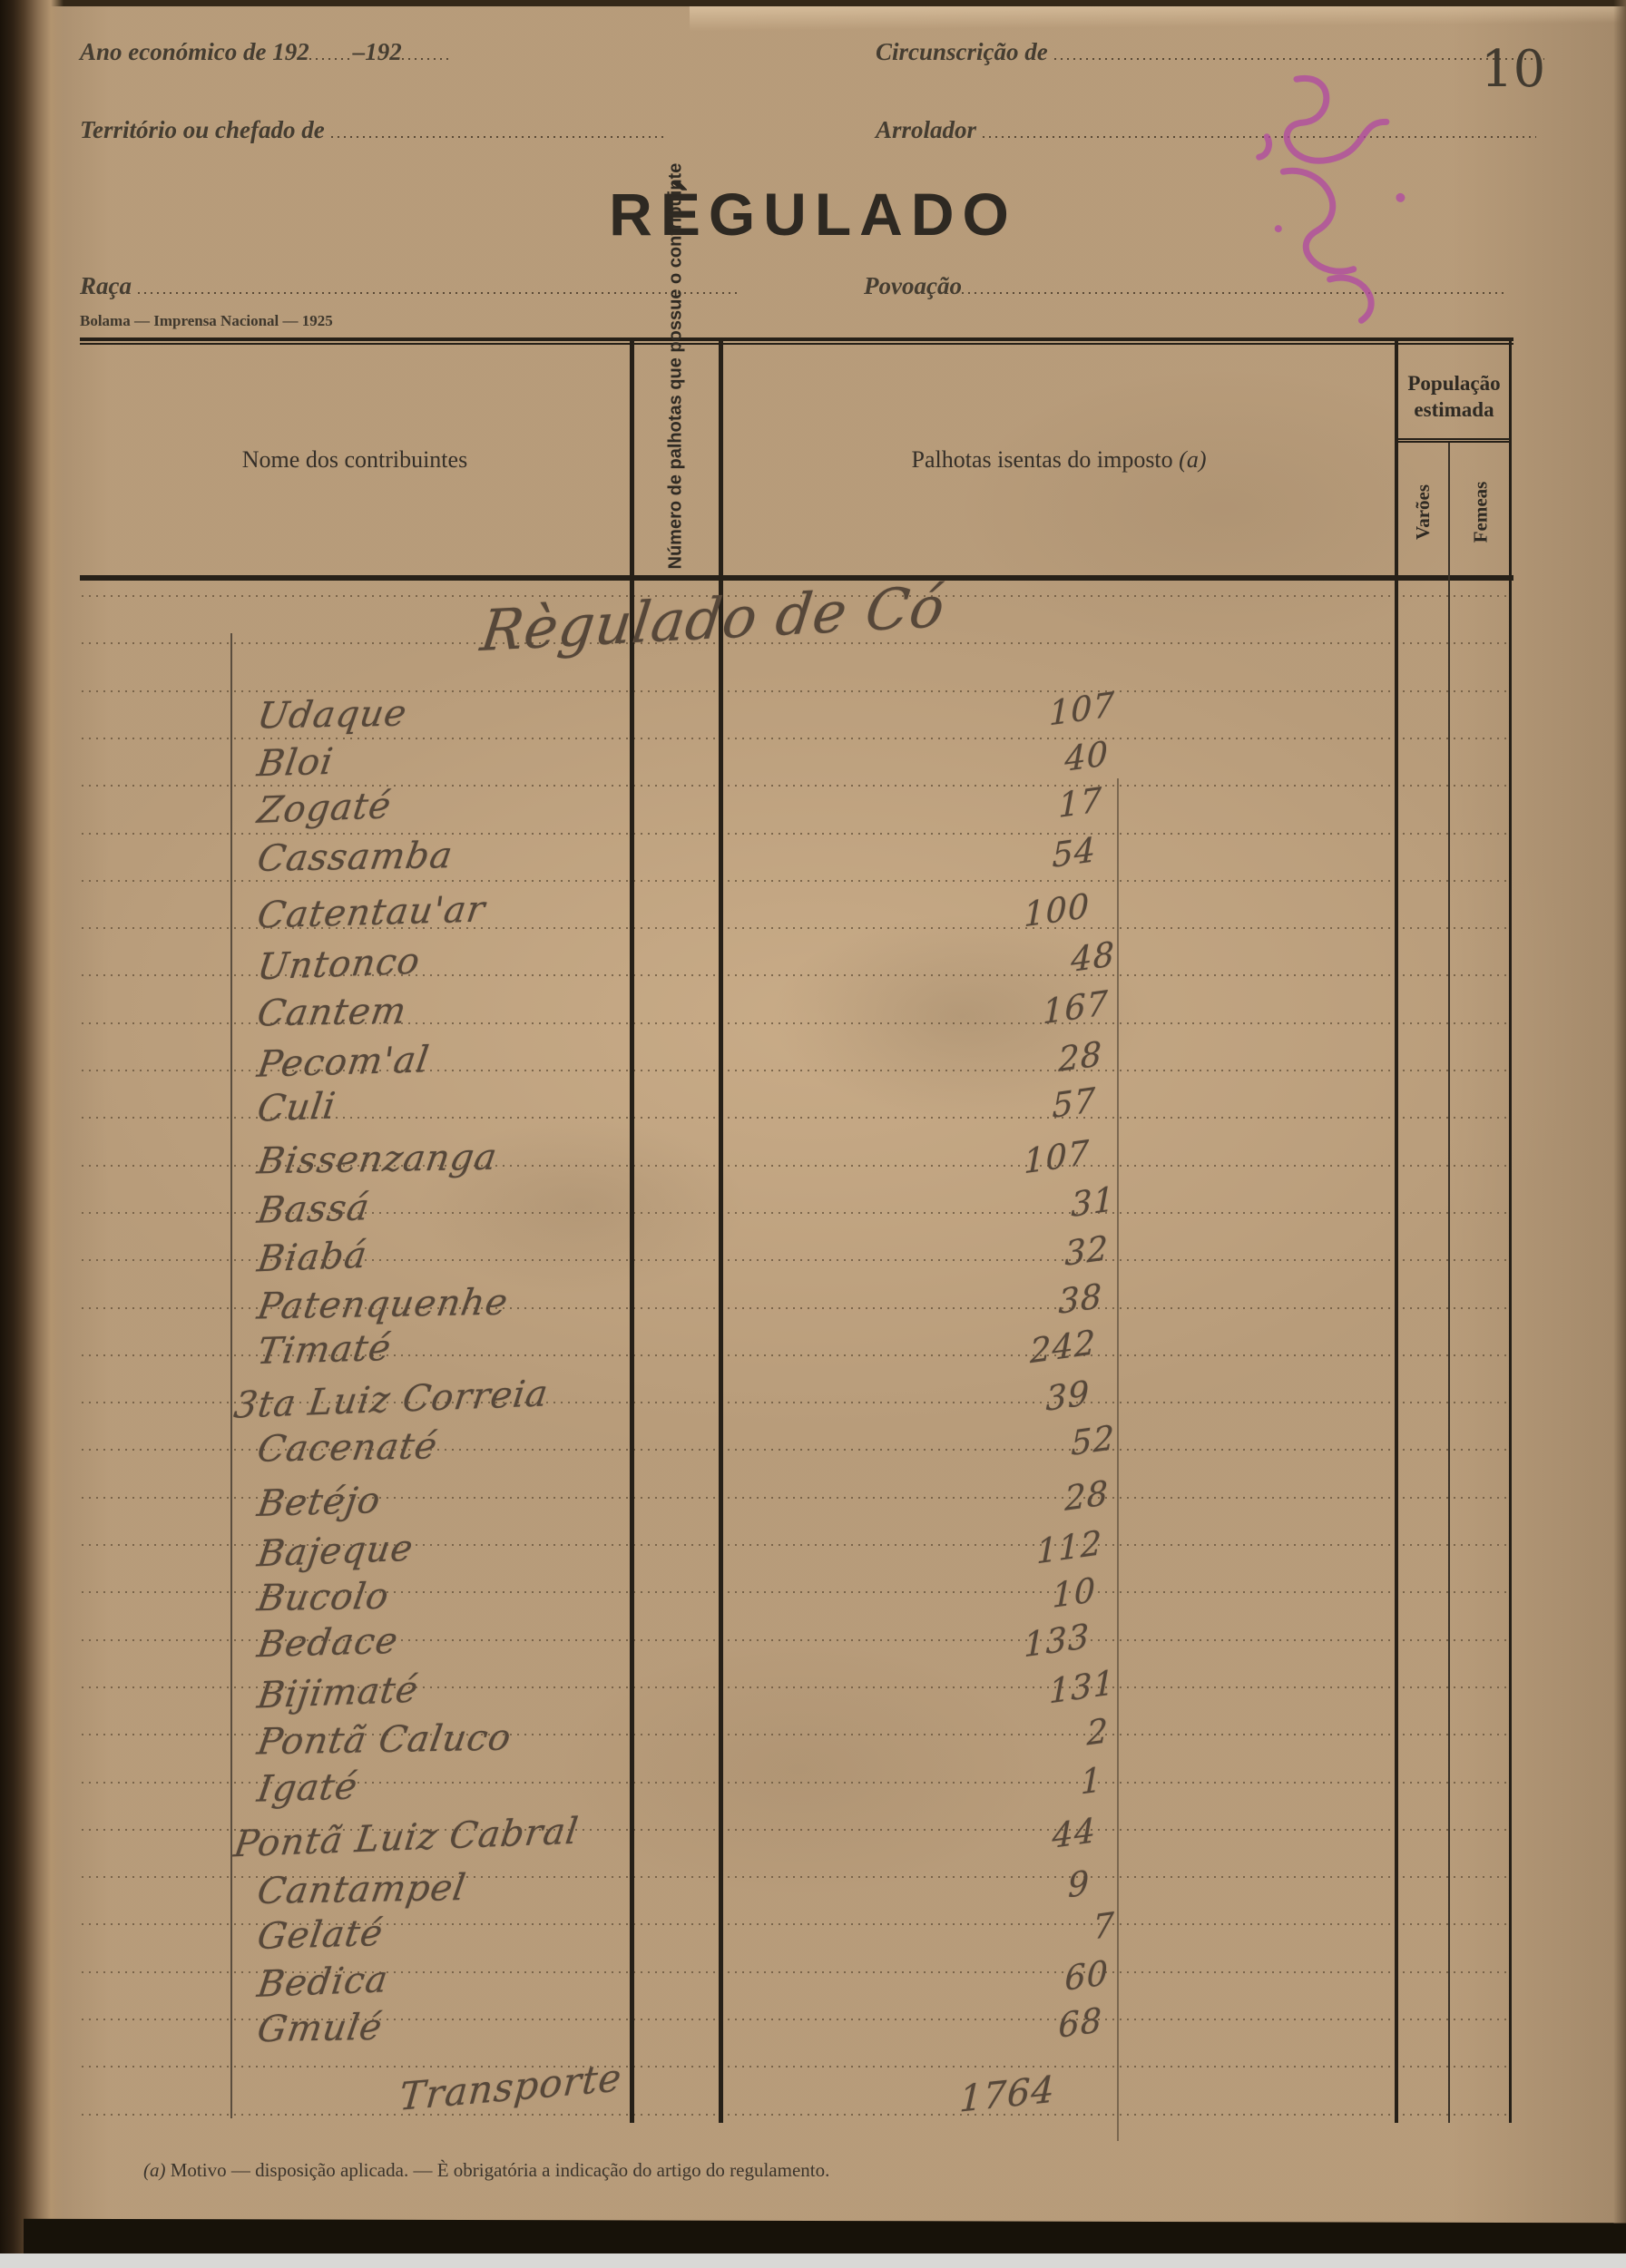 The width and height of the screenshot is (1626, 2268). Describe the element at coordinates (1118, 1460) in the screenshot. I see `hand-ruled-value-column-line` at that location.